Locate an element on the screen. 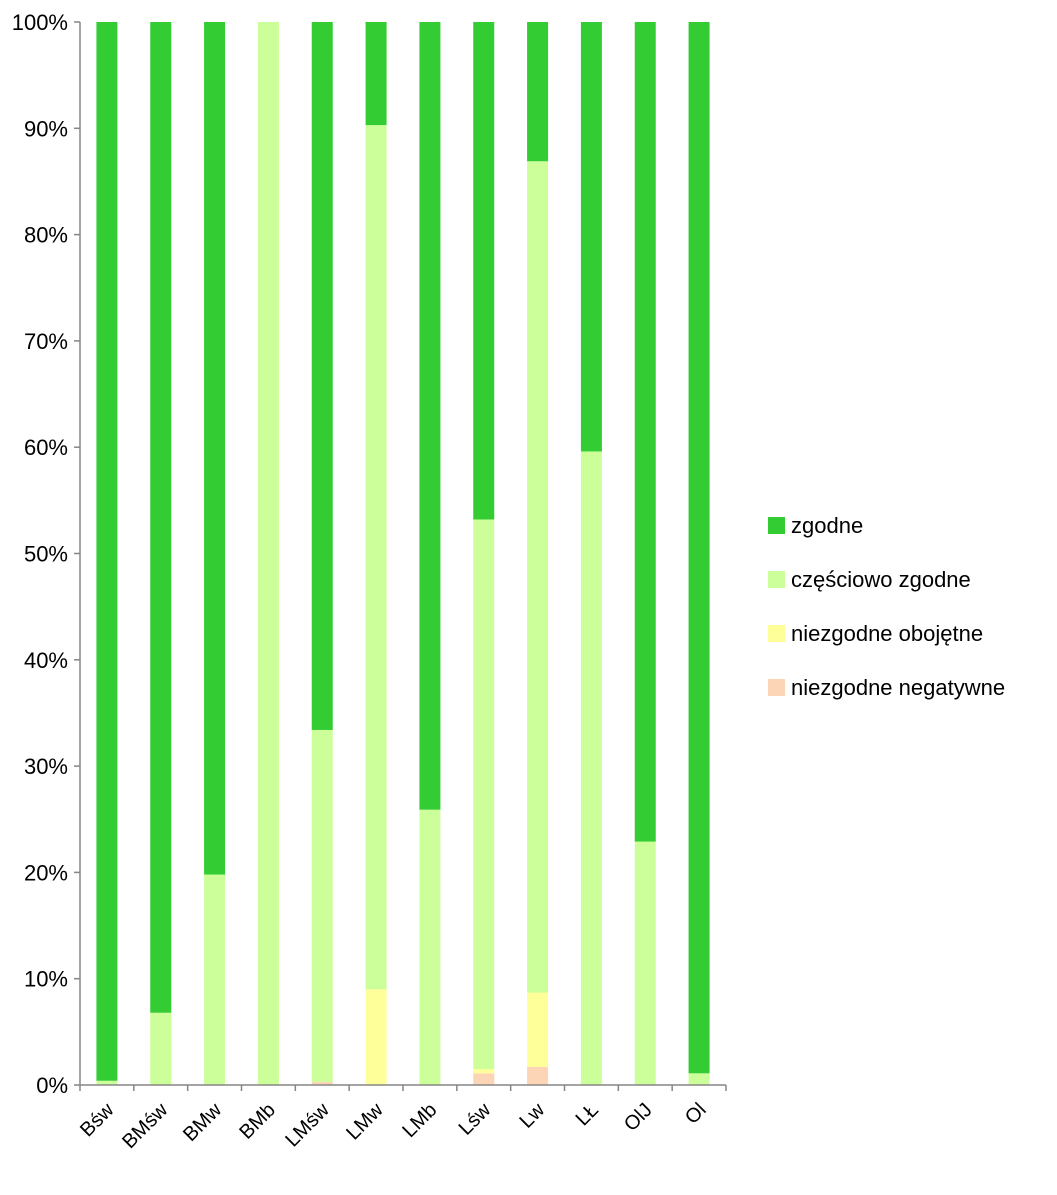 The width and height of the screenshot is (1057, 1195). legend-item: zgodne is located at coordinates (886, 525).